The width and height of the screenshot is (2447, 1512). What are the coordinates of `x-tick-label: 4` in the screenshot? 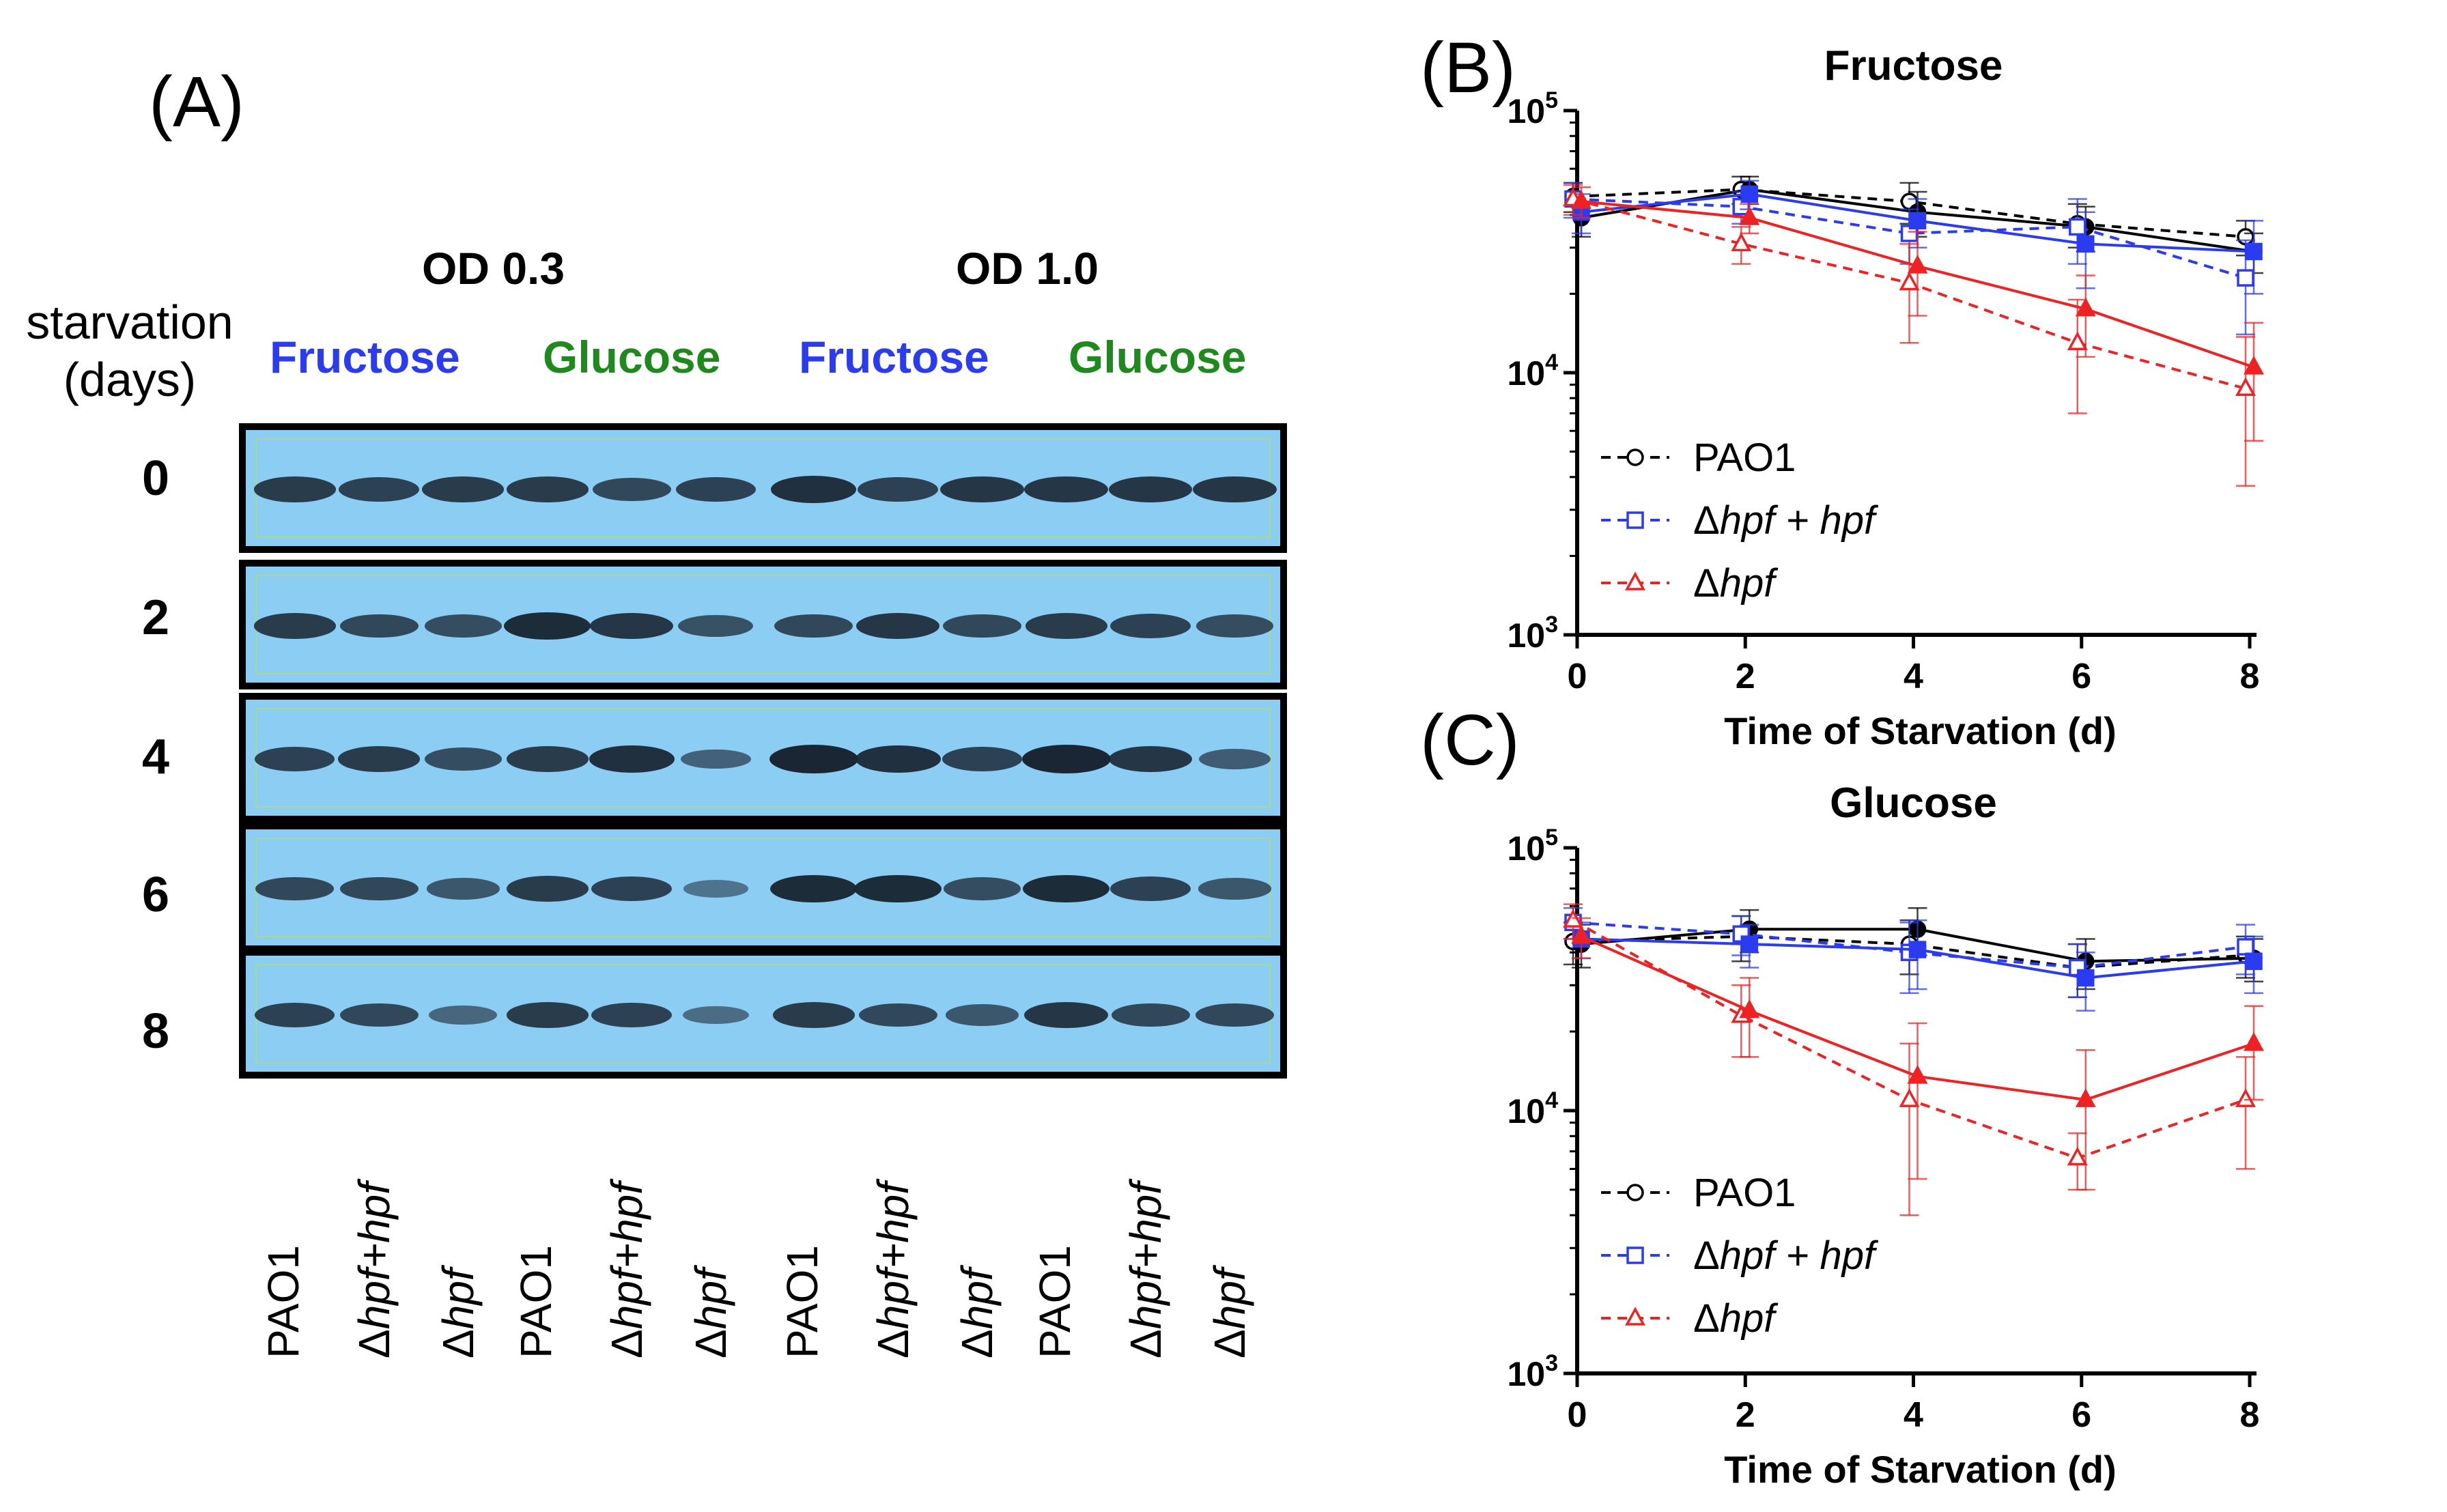 It's located at (1913, 1415).